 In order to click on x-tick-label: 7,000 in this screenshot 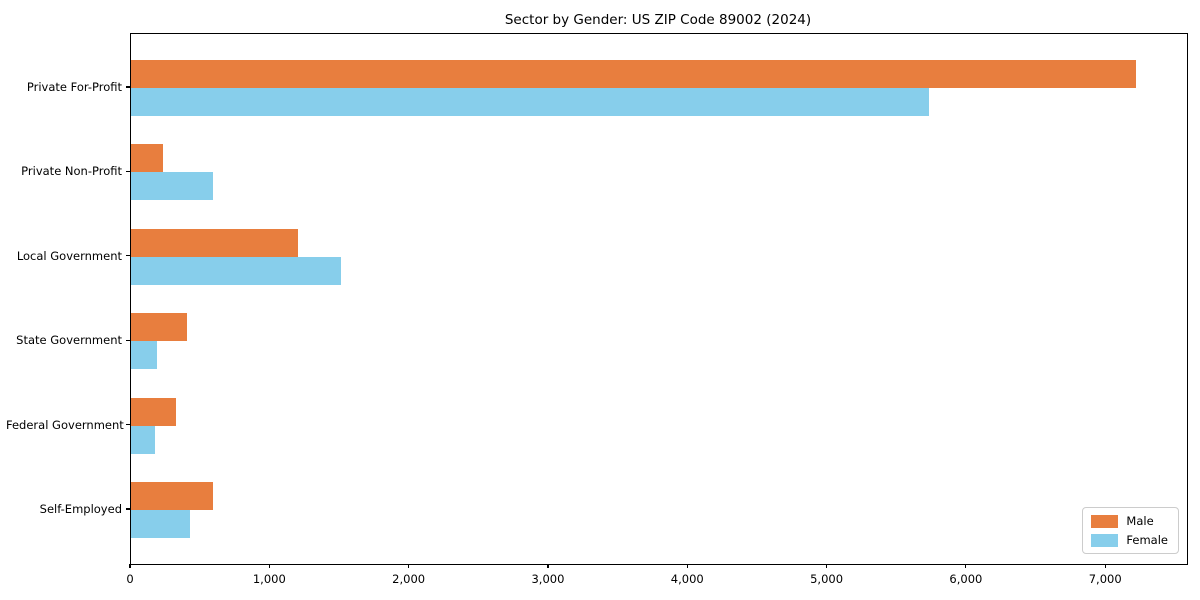, I will do `click(1105, 579)`.